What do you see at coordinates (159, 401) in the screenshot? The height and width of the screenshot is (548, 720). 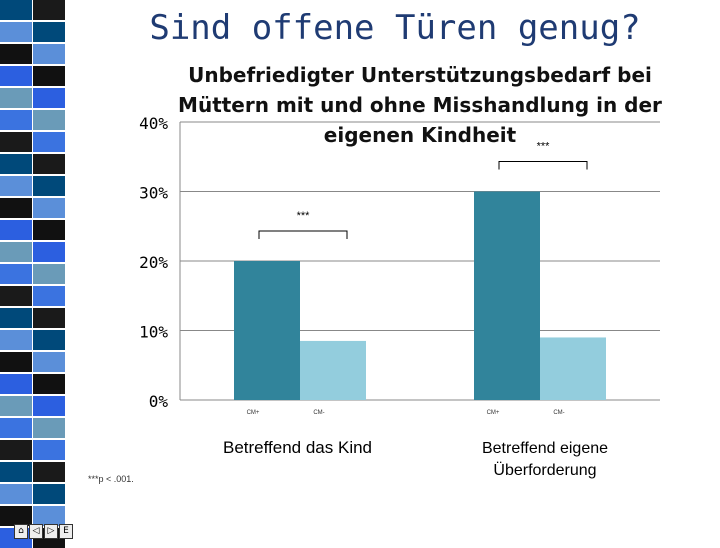 I see `y-tick-label: 0%` at bounding box center [159, 401].